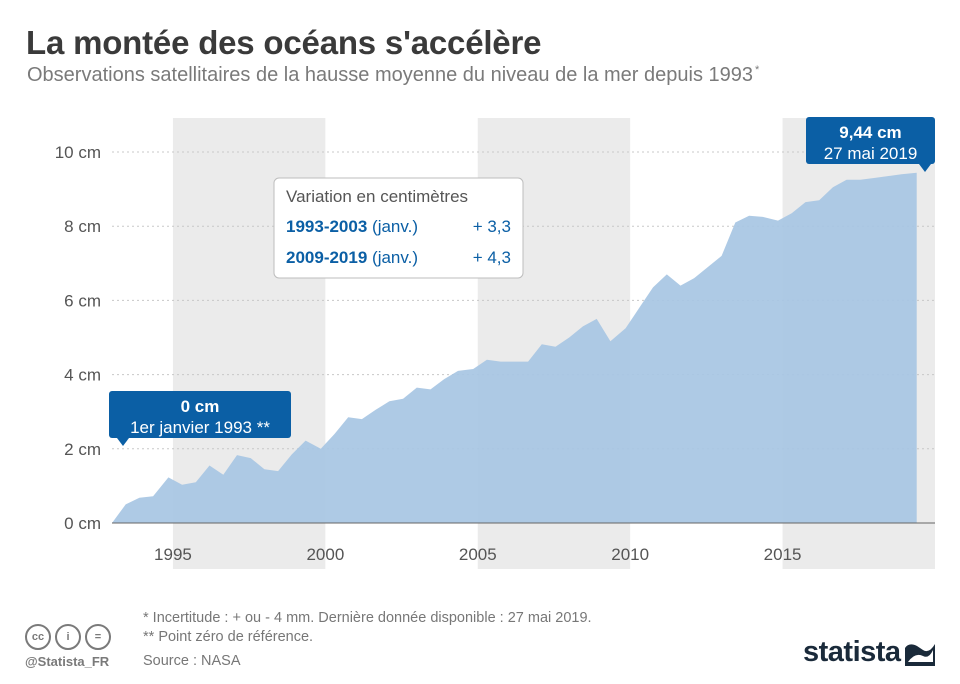 Image resolution: width=960 pixels, height=684 pixels. I want to click on start-callout-label: 1er janvier 1993 **, so click(200, 427).